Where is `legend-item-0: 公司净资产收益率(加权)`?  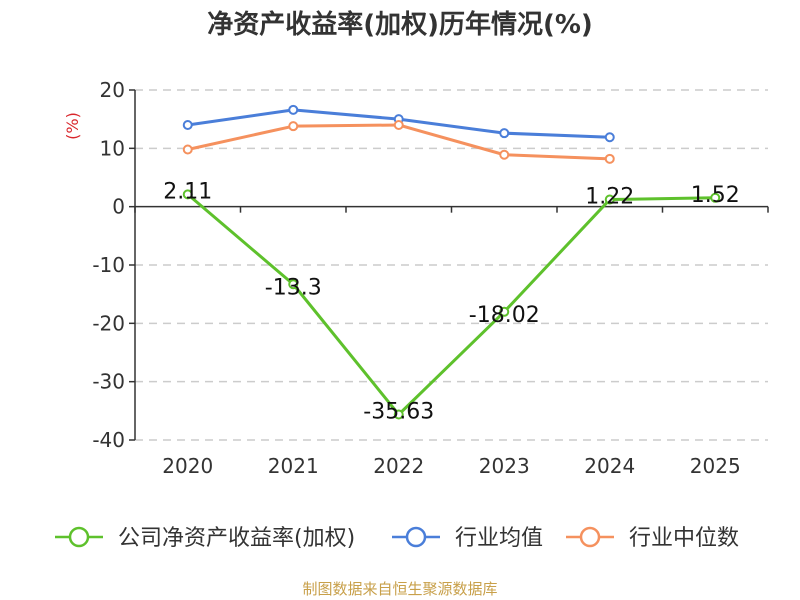 legend-item-0: 公司净资产收益率(加权) is located at coordinates (205, 538).